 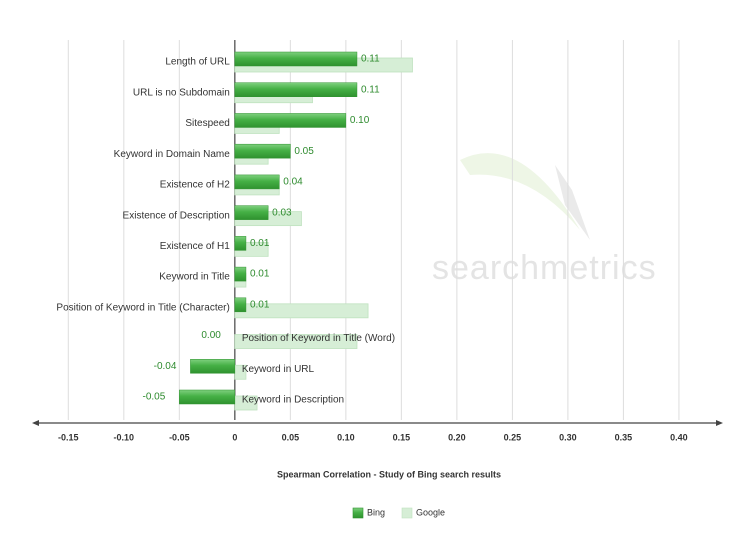 I want to click on data-label: 0.03, so click(x=282, y=212).